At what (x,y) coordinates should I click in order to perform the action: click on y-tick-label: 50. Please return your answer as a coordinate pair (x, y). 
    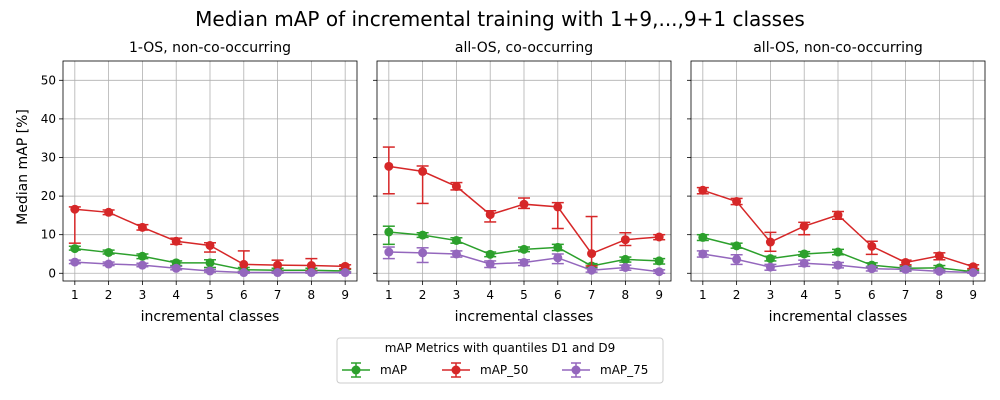
    Looking at the image, I should click on (48, 80).